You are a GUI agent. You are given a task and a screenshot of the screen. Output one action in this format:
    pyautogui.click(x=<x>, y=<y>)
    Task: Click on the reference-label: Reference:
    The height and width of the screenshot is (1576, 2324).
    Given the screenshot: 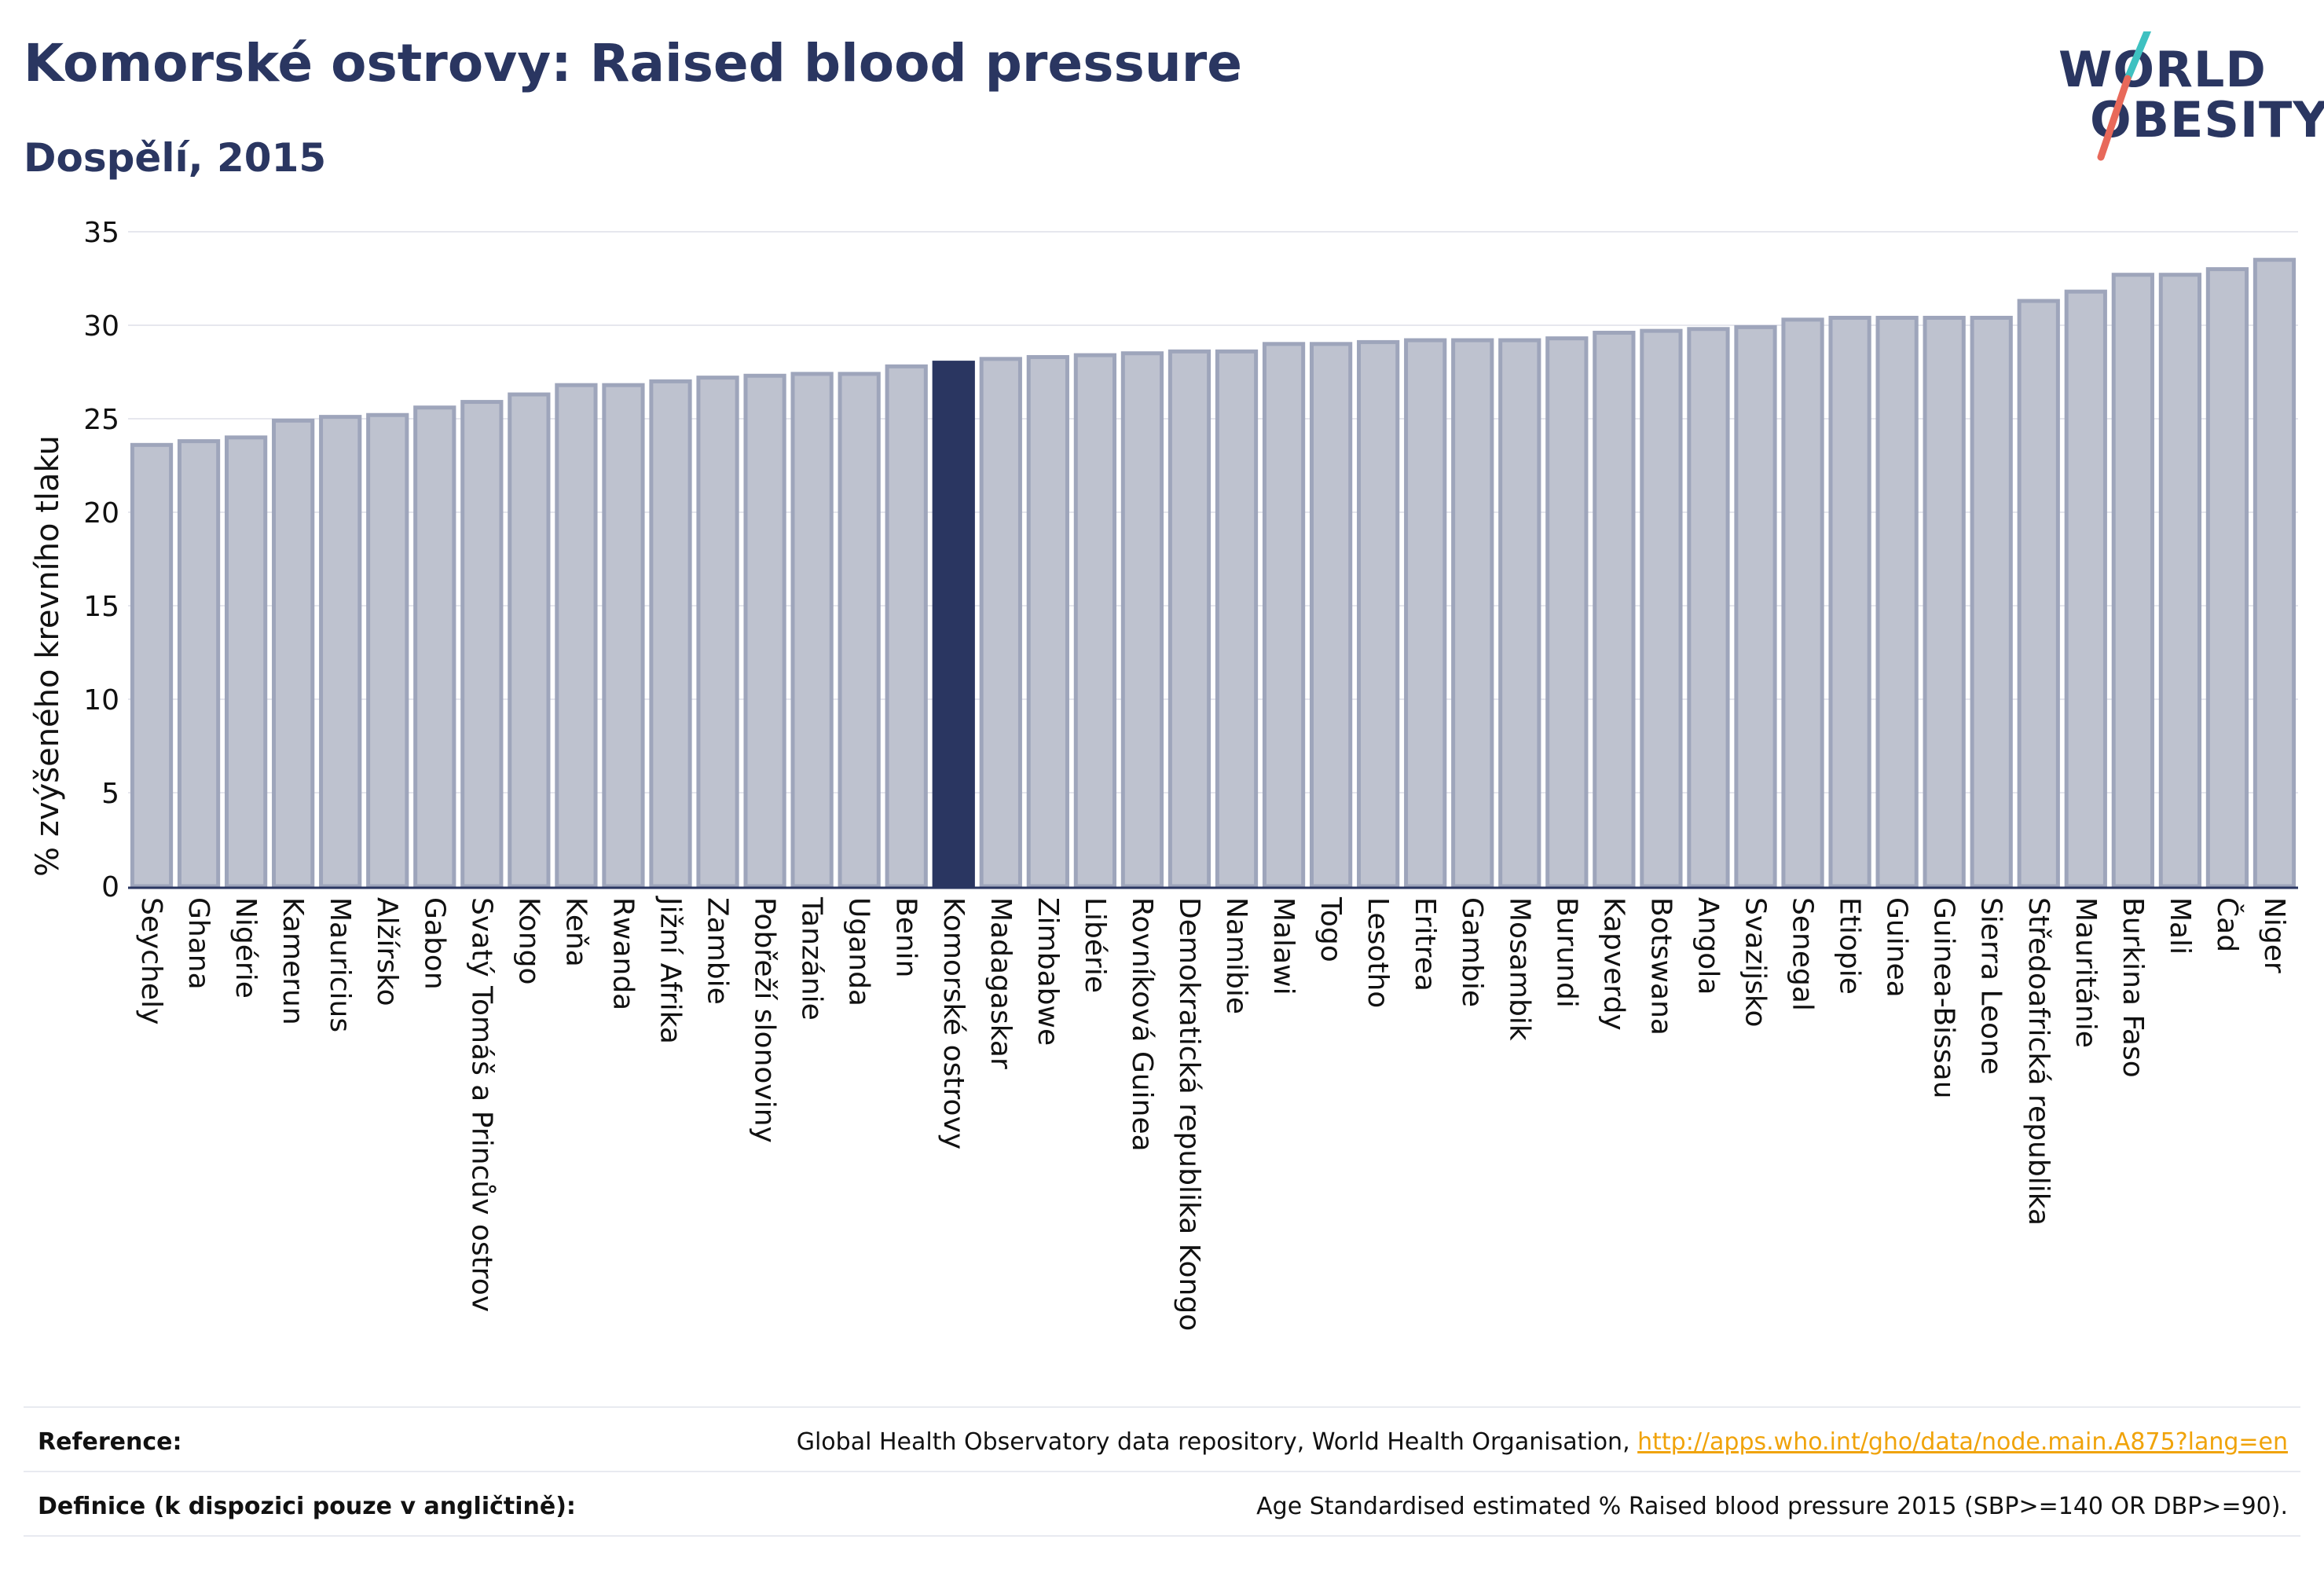 What is the action you would take?
    pyautogui.click(x=110, y=1442)
    